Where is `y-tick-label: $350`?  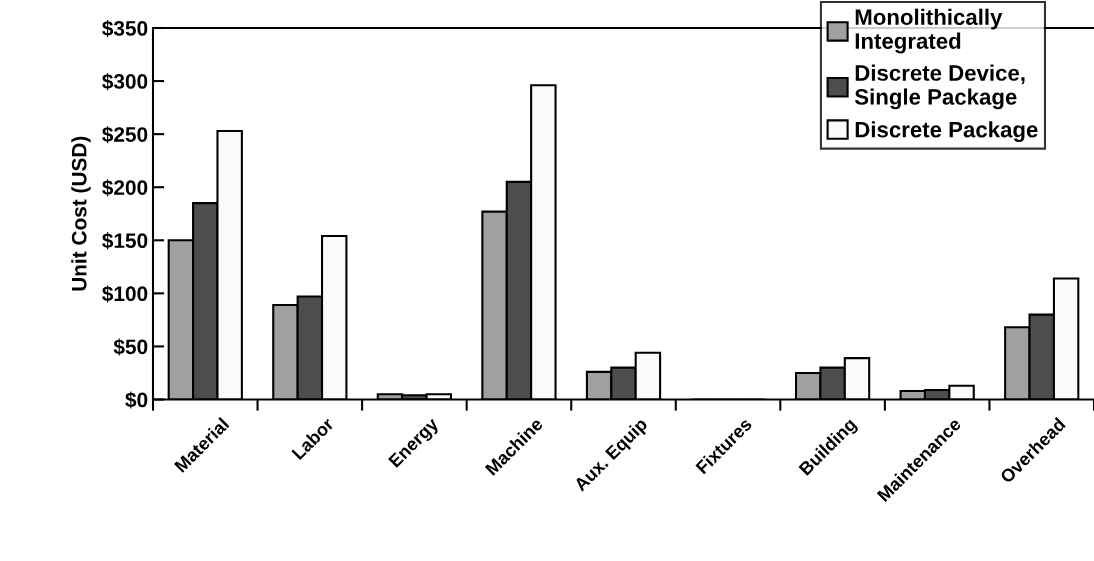 y-tick-label: $350 is located at coordinates (125, 29).